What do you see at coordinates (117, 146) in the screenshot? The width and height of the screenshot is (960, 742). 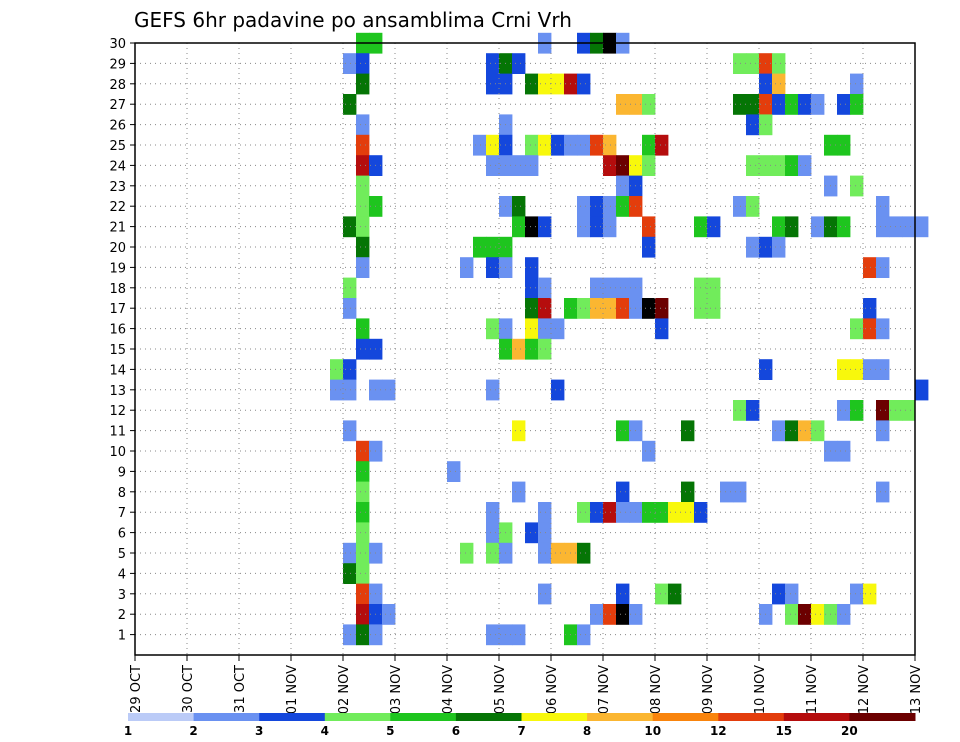 I see `y-tick-label: 25` at bounding box center [117, 146].